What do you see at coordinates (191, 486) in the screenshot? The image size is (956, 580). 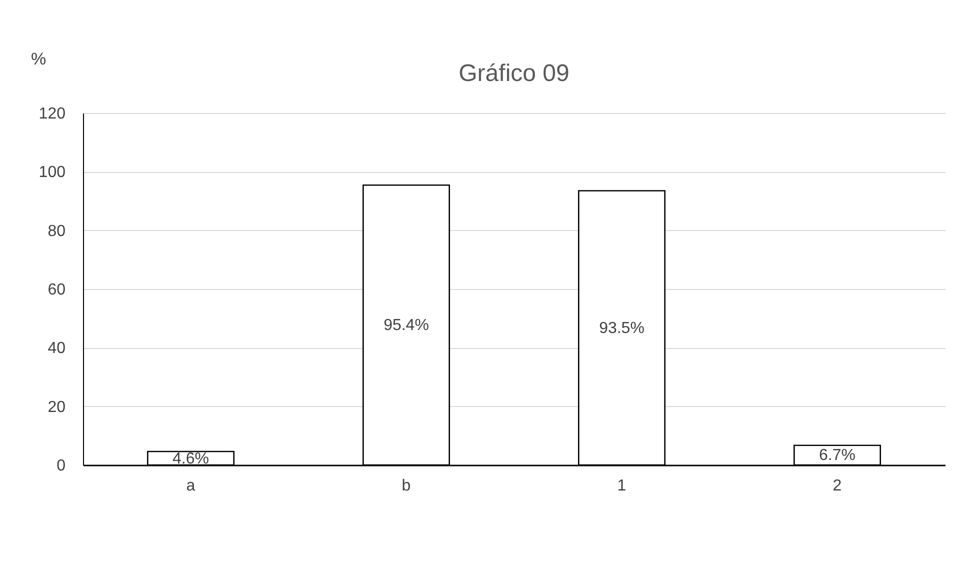 I see `x-tick-label: a` at bounding box center [191, 486].